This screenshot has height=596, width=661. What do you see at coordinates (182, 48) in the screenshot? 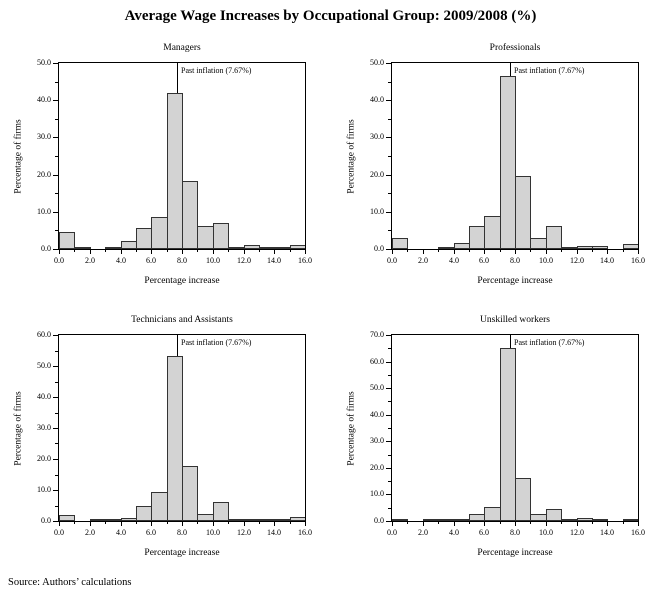
I see `panel-title: Managers` at bounding box center [182, 48].